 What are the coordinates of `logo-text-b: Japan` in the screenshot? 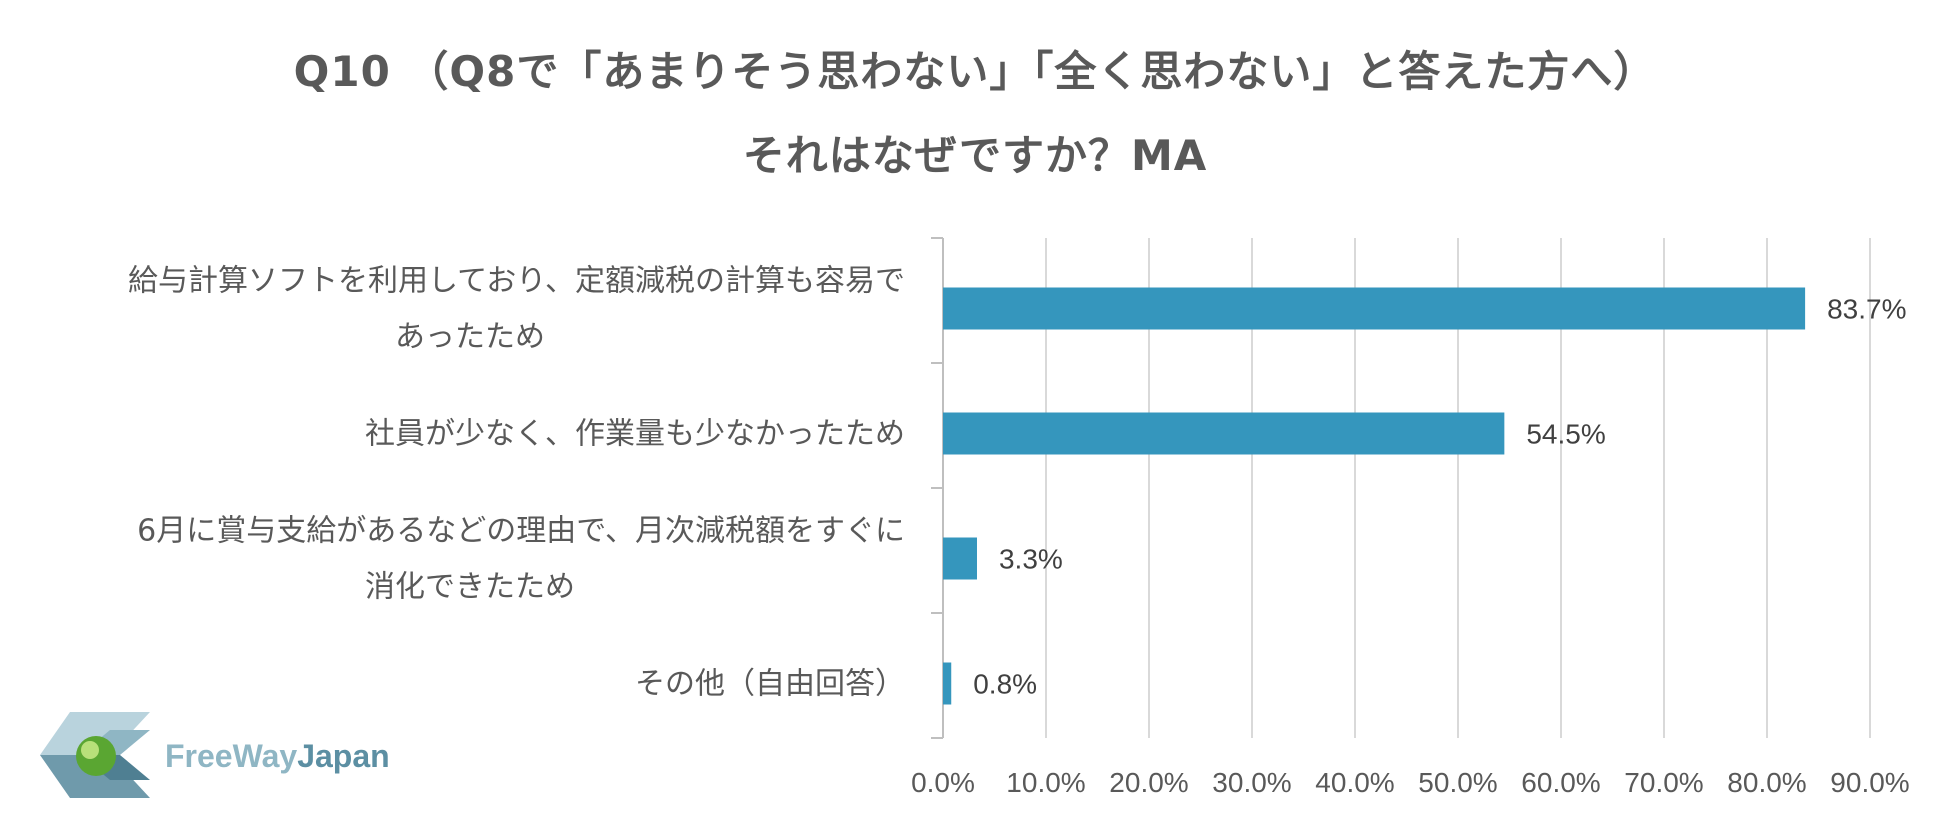 It's located at (343, 756).